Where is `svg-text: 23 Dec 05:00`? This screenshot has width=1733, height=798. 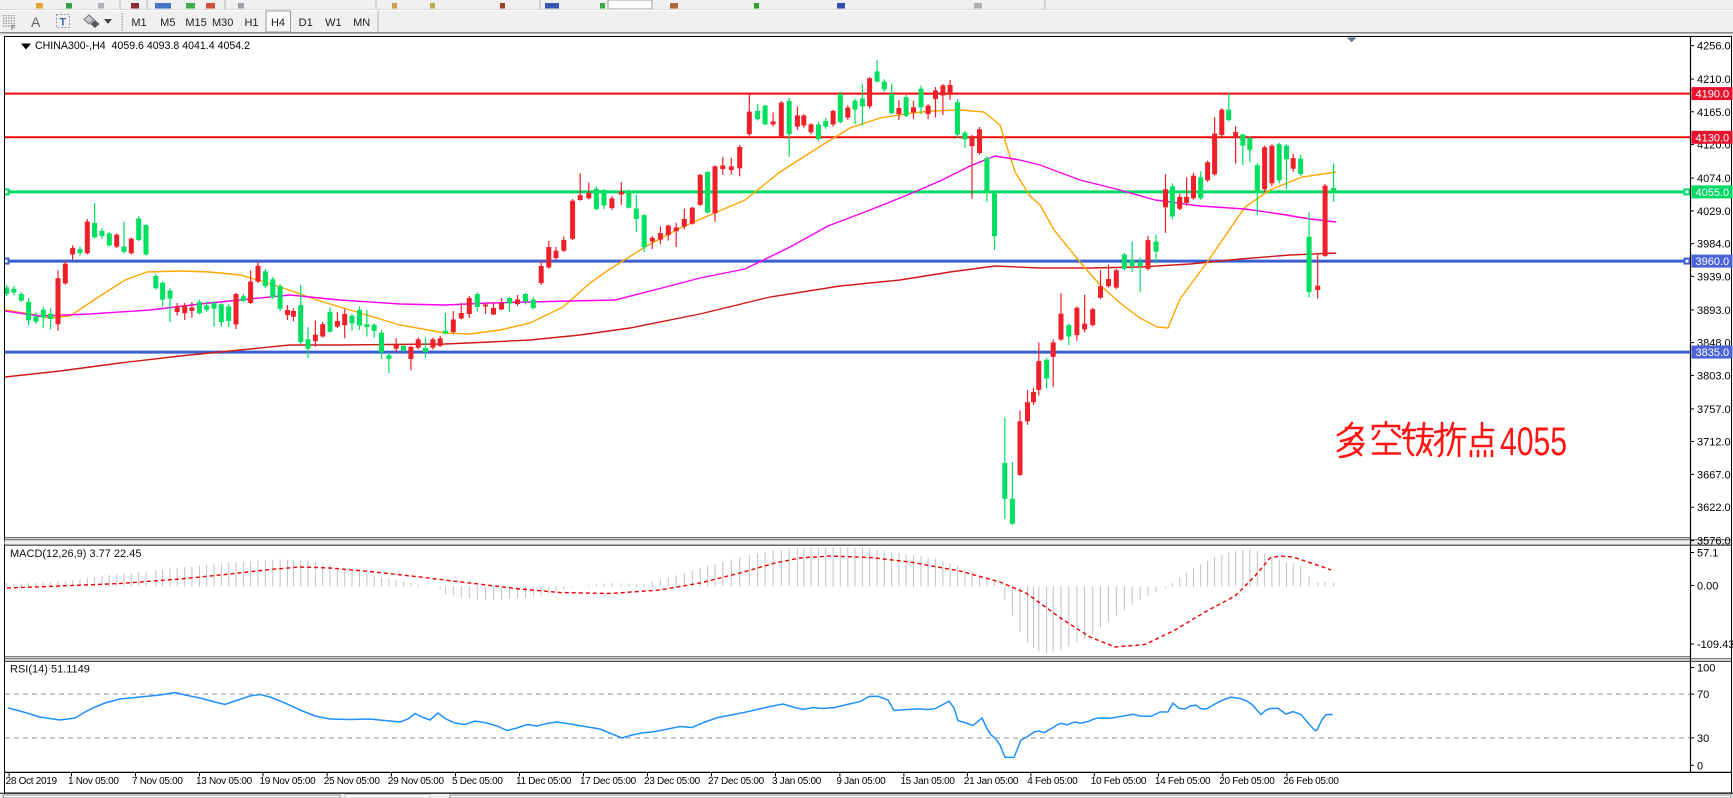 svg-text: 23 Dec 05:00 is located at coordinates (672, 781).